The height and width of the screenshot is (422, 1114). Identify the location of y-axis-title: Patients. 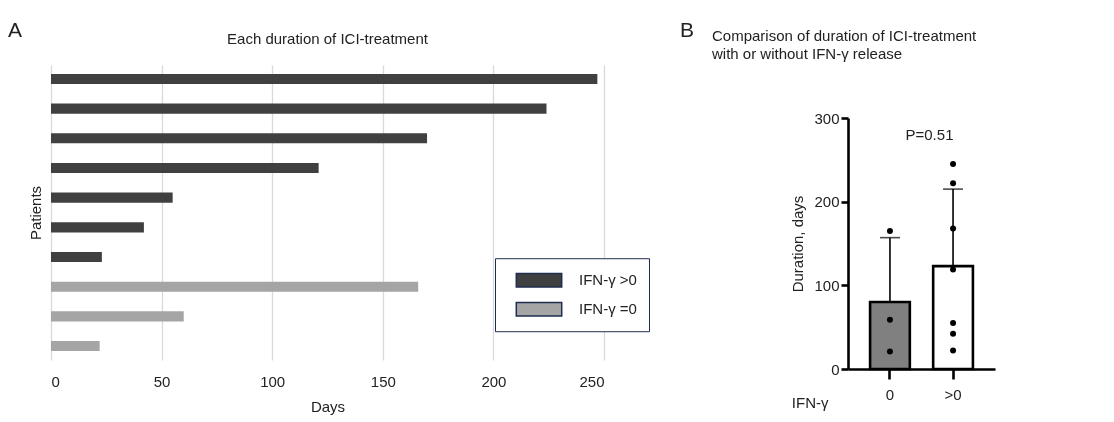
(35, 213).